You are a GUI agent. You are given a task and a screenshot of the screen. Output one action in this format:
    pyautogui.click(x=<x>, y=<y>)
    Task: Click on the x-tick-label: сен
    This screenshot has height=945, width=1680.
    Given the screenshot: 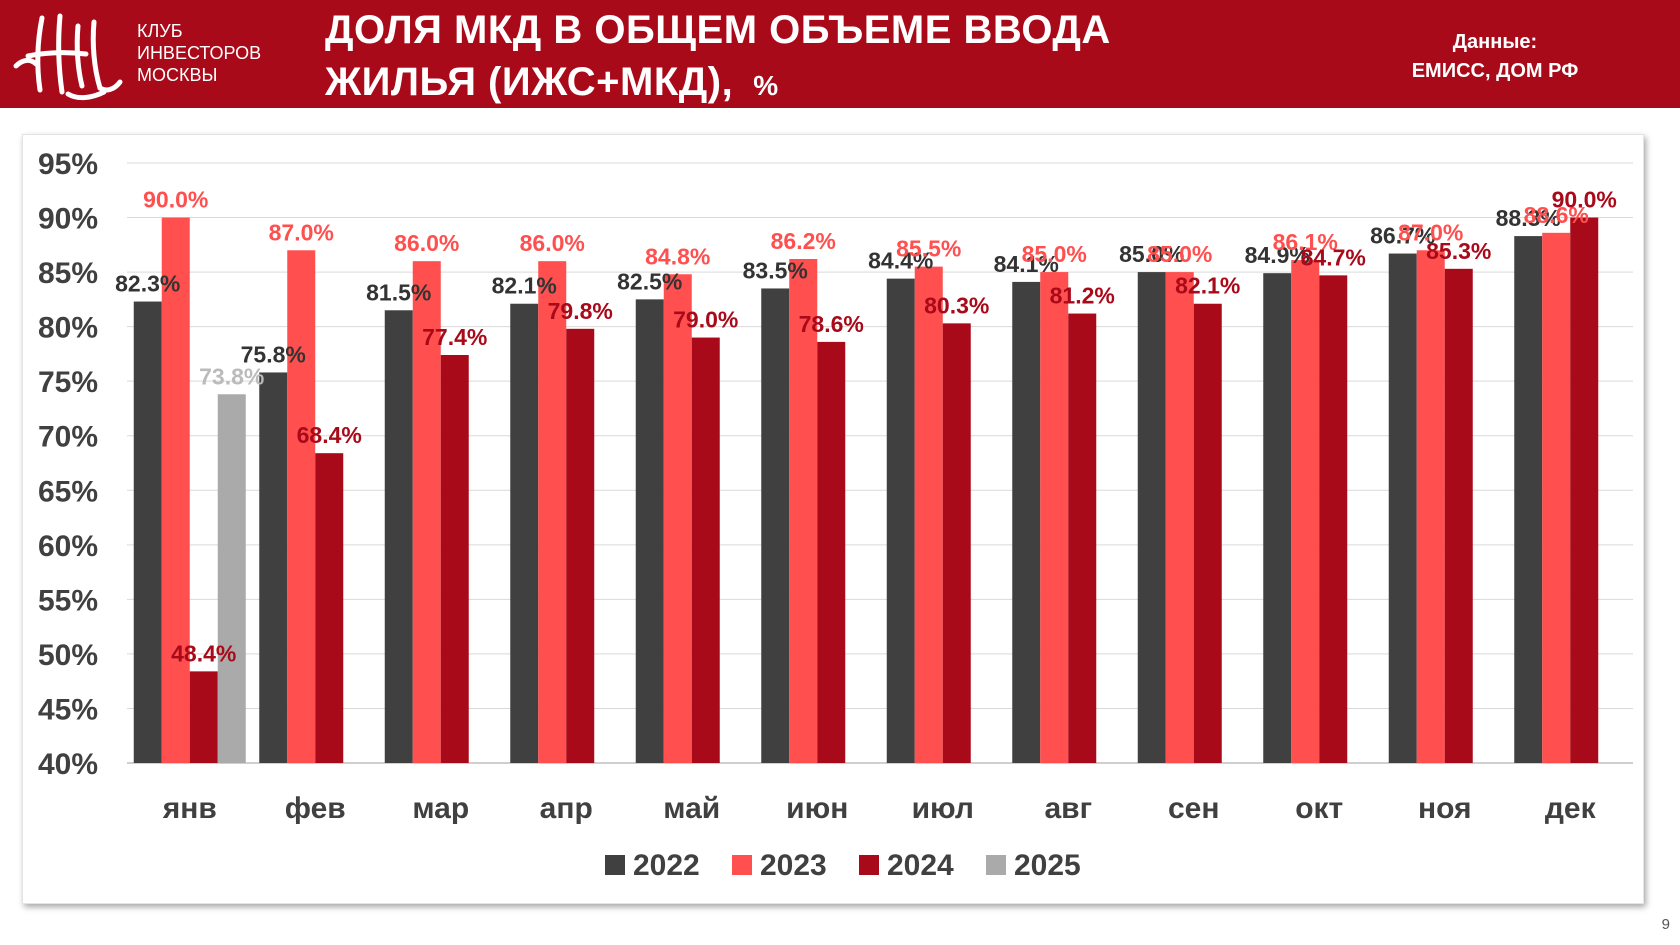 What is the action you would take?
    pyautogui.click(x=1194, y=808)
    